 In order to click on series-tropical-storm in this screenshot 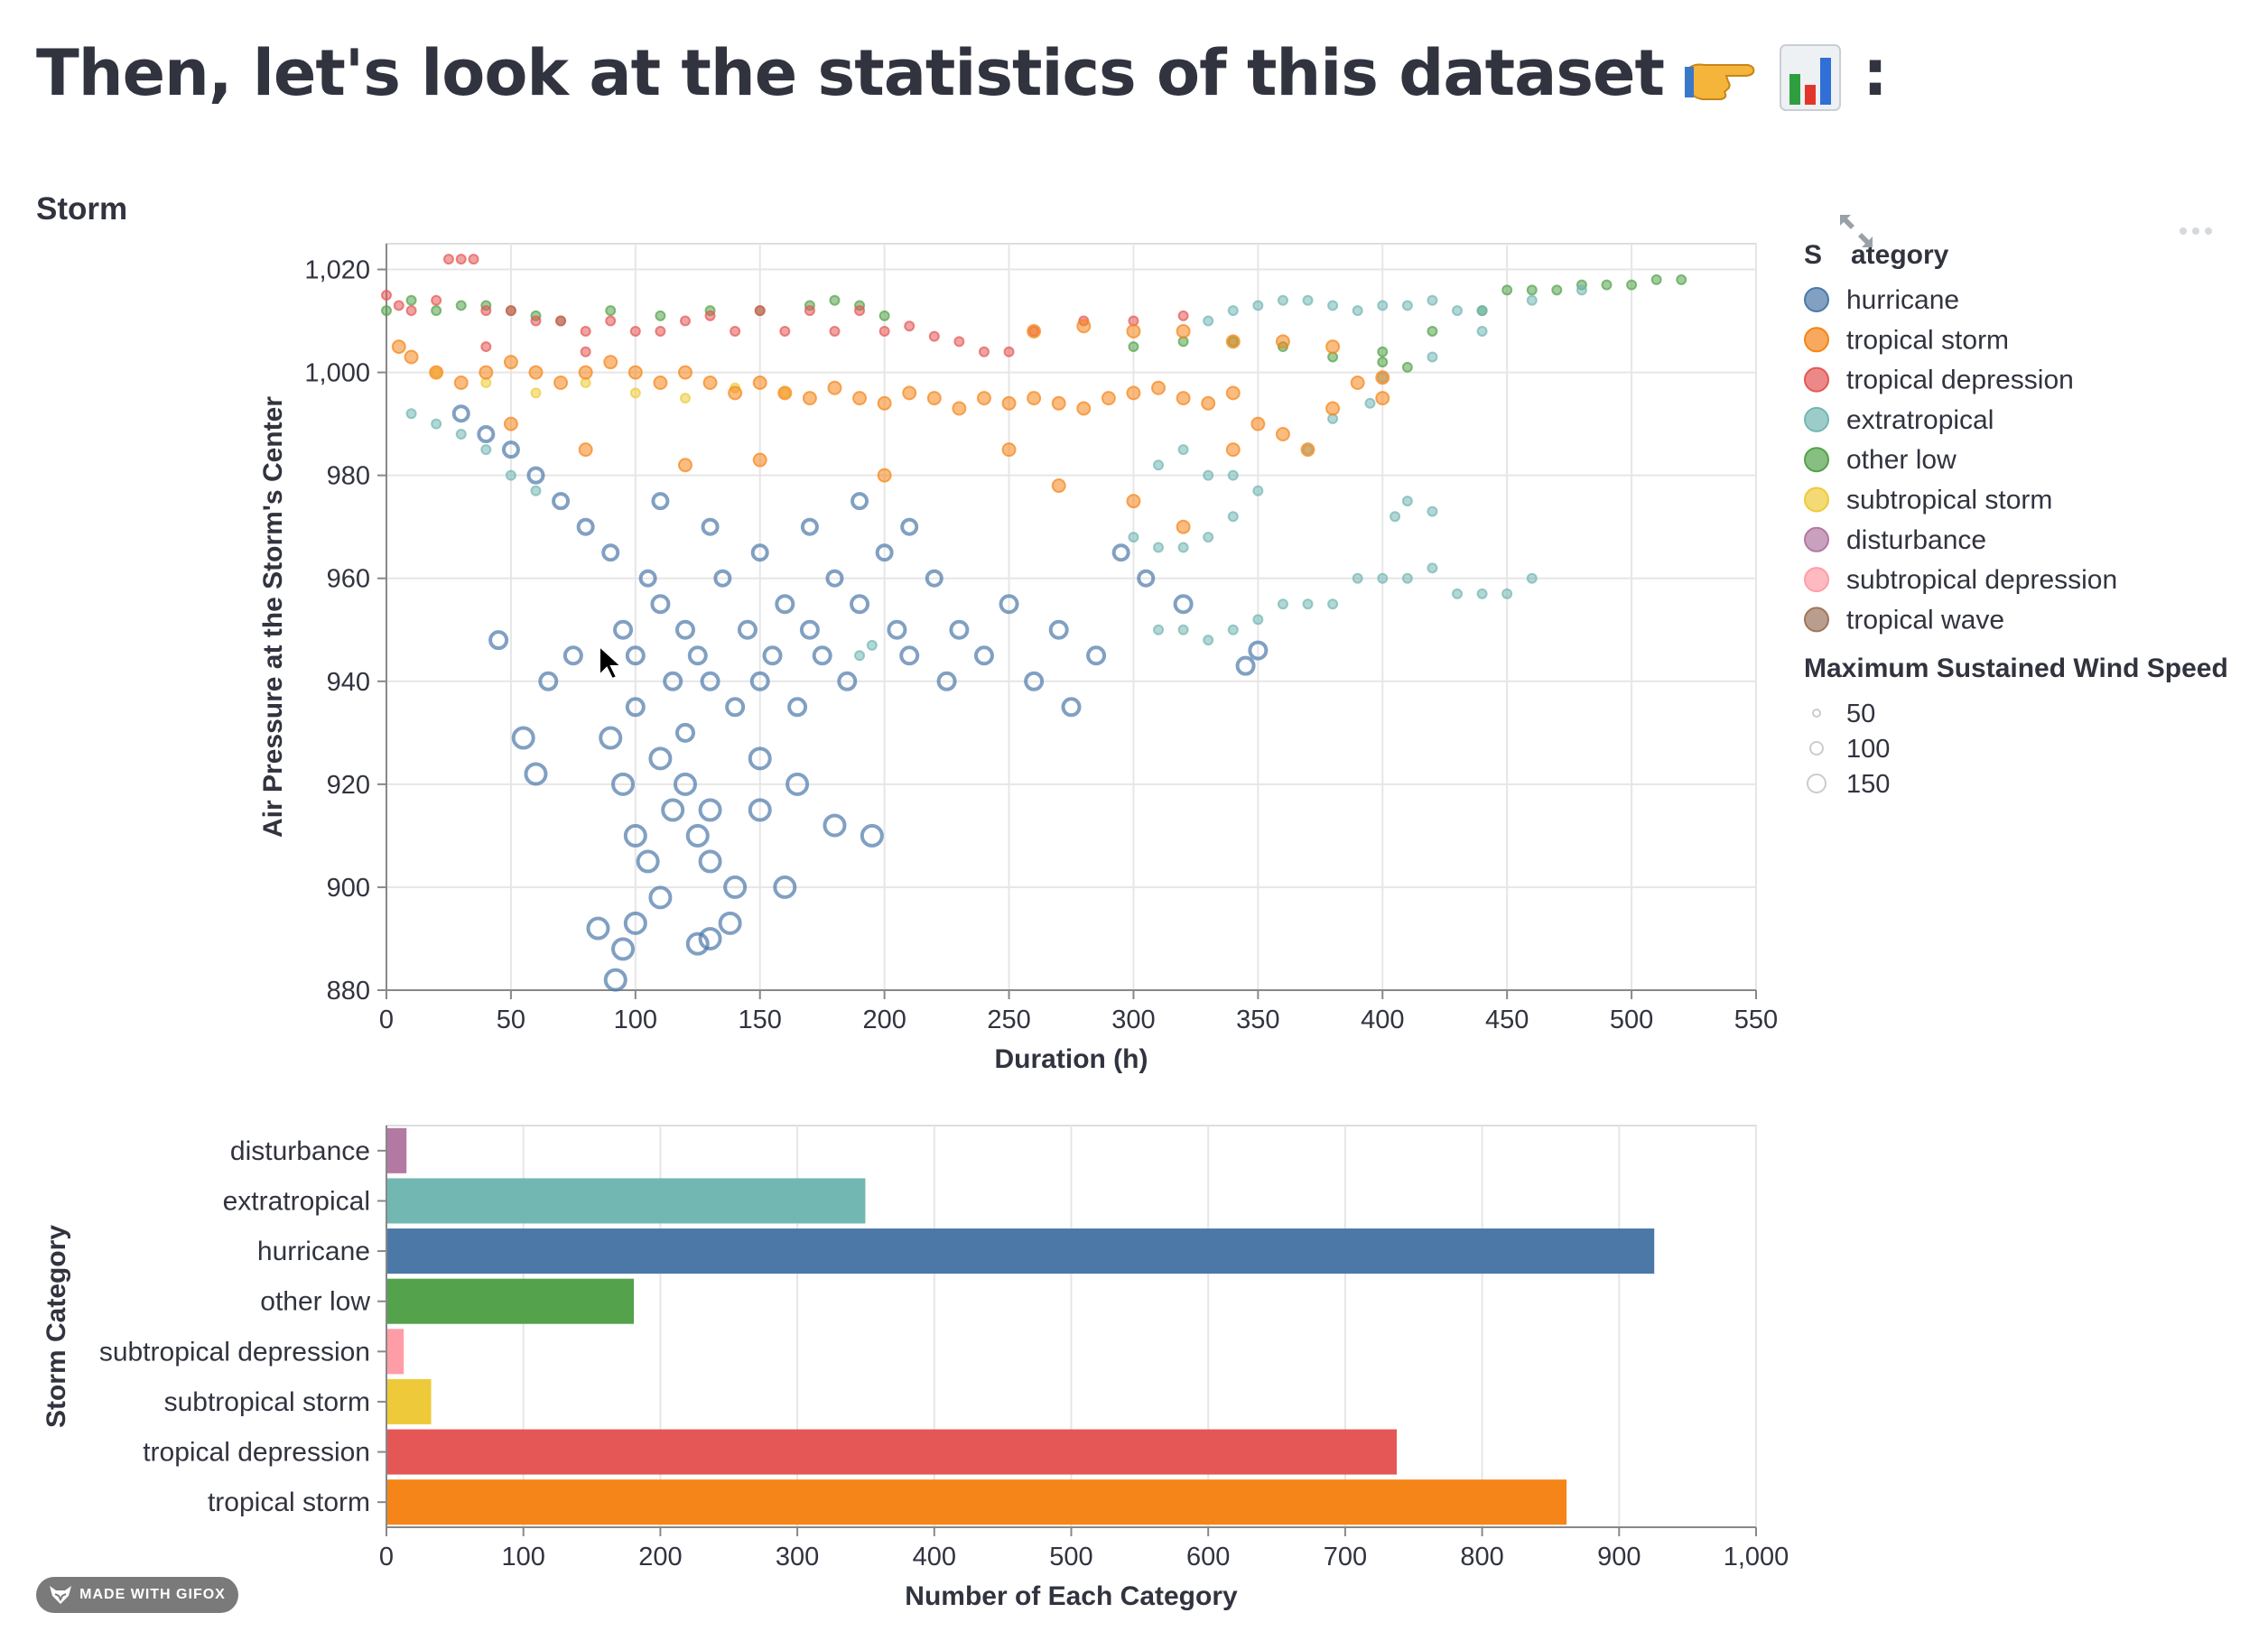, I will do `click(890, 426)`.